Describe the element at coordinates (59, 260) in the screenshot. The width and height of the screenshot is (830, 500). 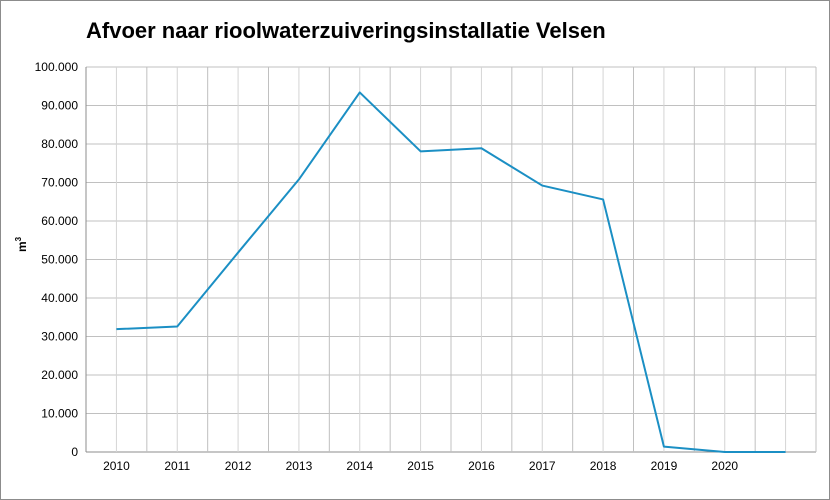
I see `y-tick-label: 50.000` at that location.